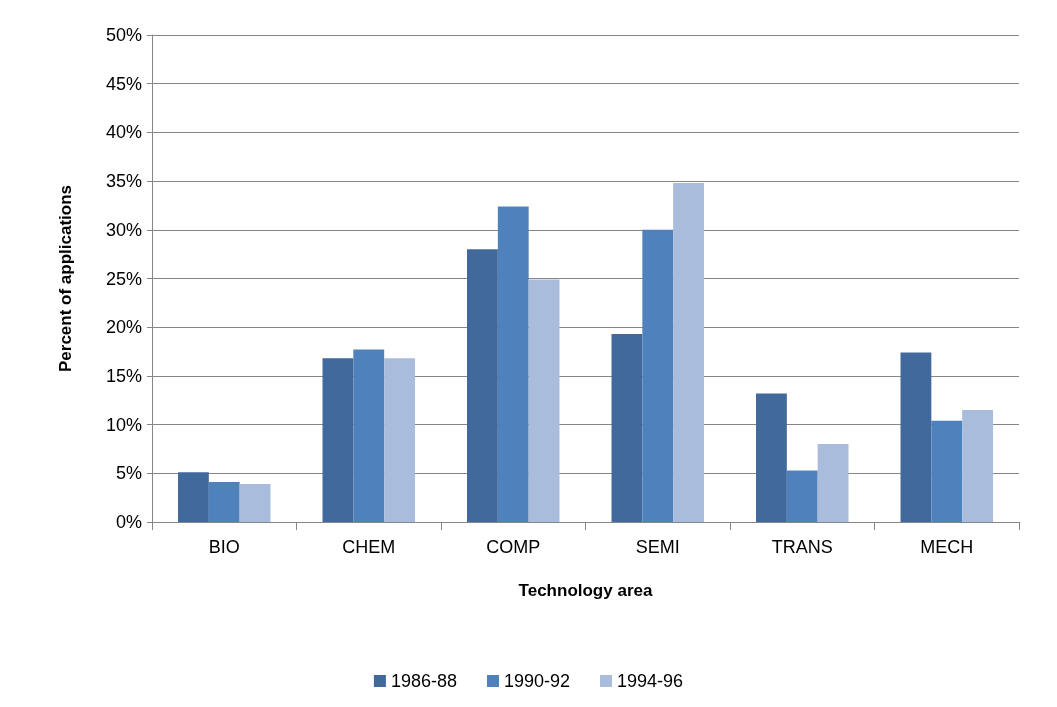  Describe the element at coordinates (369, 547) in the screenshot. I see `x-tick-label: CHEM` at that location.